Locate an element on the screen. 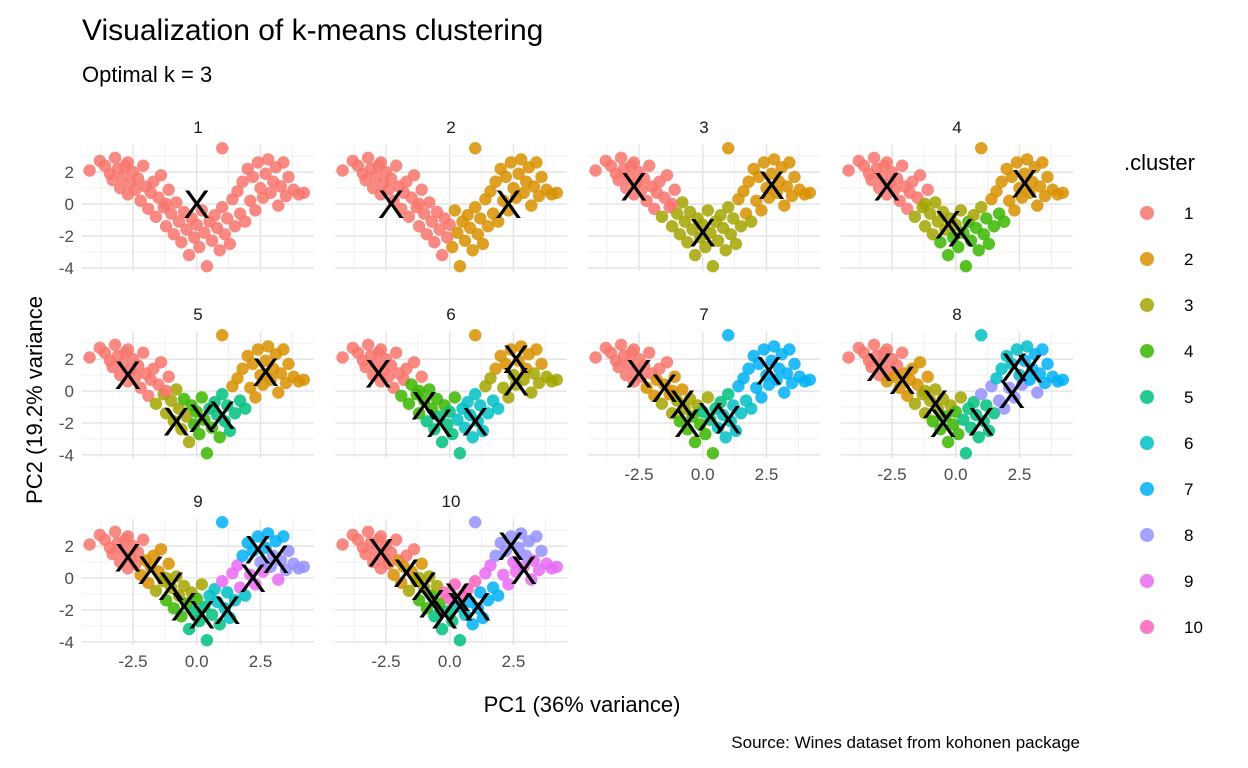 The height and width of the screenshot is (768, 1248). legend-label: 2 is located at coordinates (1188, 259).